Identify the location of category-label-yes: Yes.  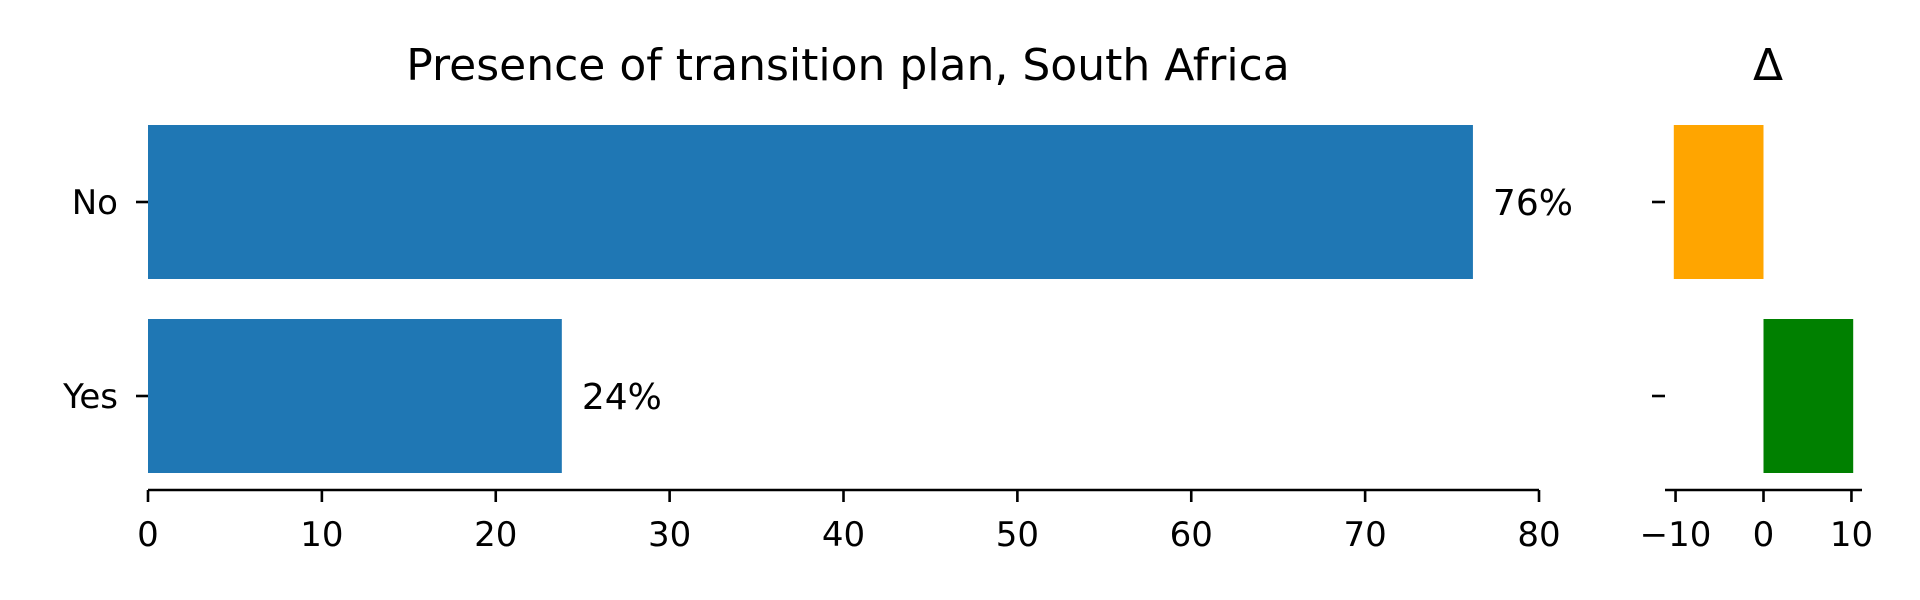
(90, 397).